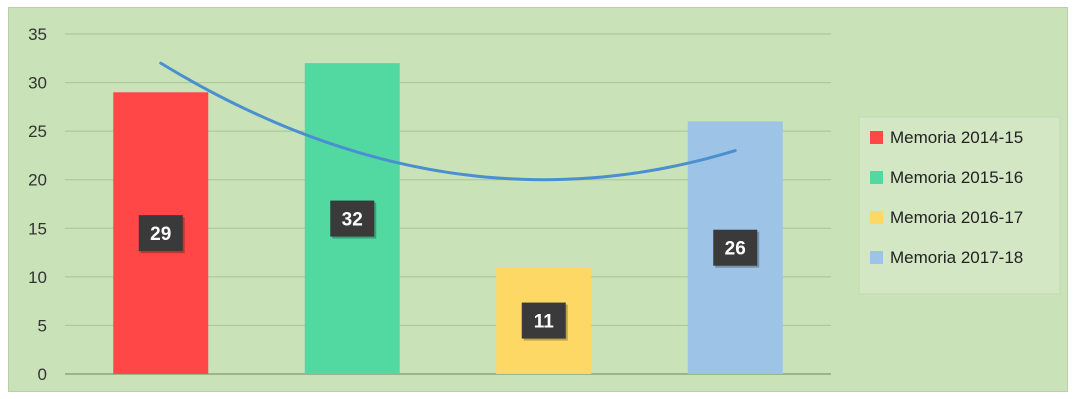 This screenshot has width=1076, height=399. I want to click on data-label: 32, so click(352, 220).